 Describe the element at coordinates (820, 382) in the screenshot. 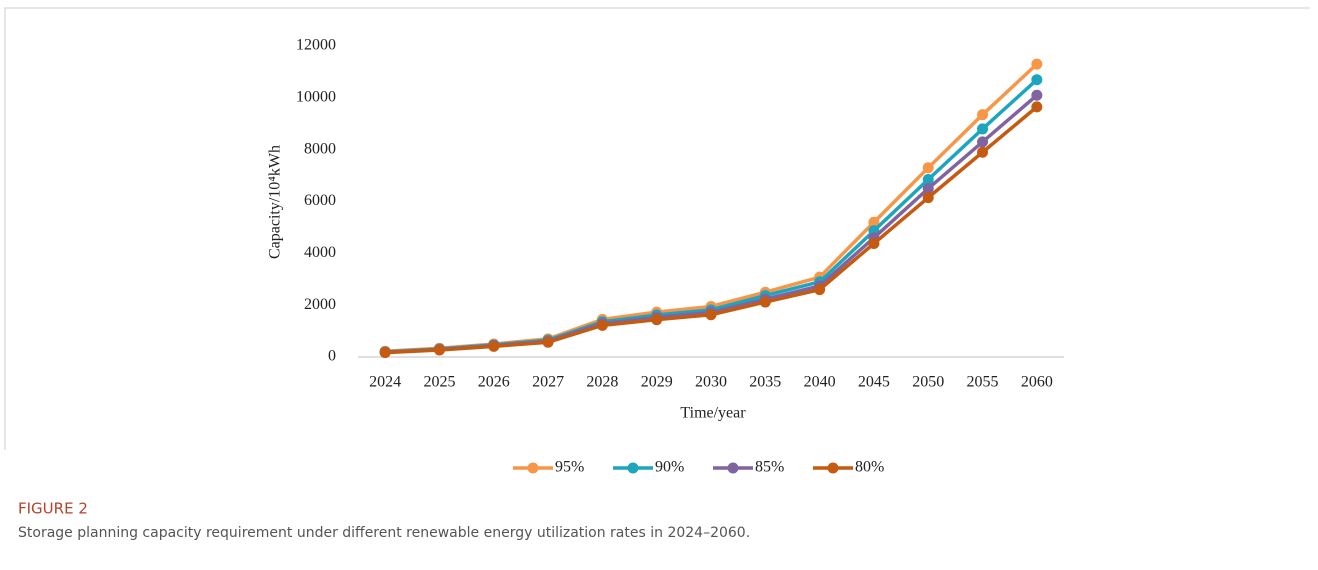

I see `x-tick-label: 2040` at that location.